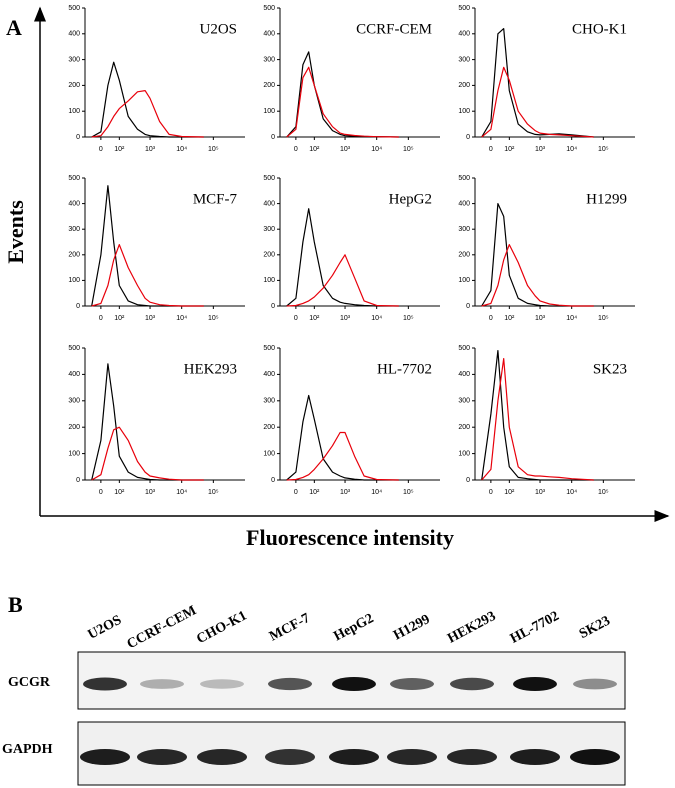 The height and width of the screenshot is (788, 675). Describe the element at coordinates (289, 628) in the screenshot. I see `lane-label: MCF-7` at that location.